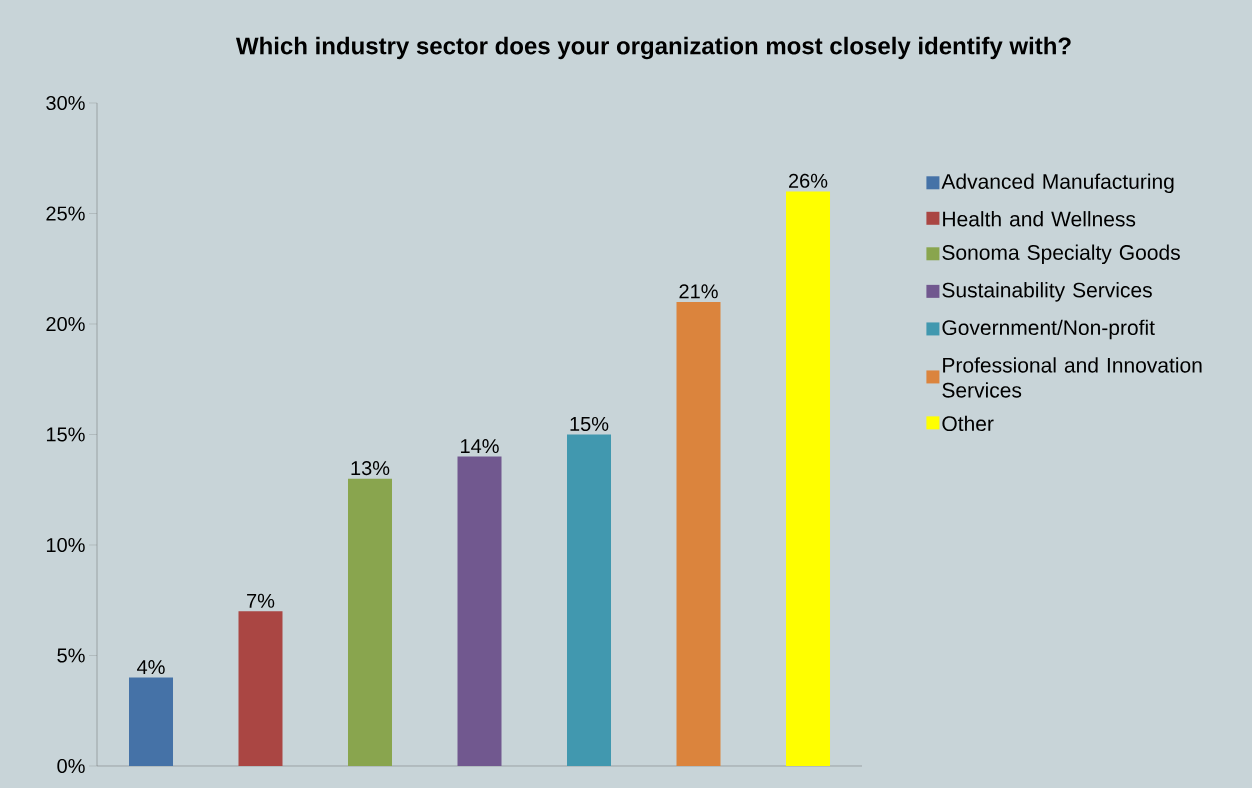  I want to click on legend-label: Government/Non-profit, so click(1048, 329).